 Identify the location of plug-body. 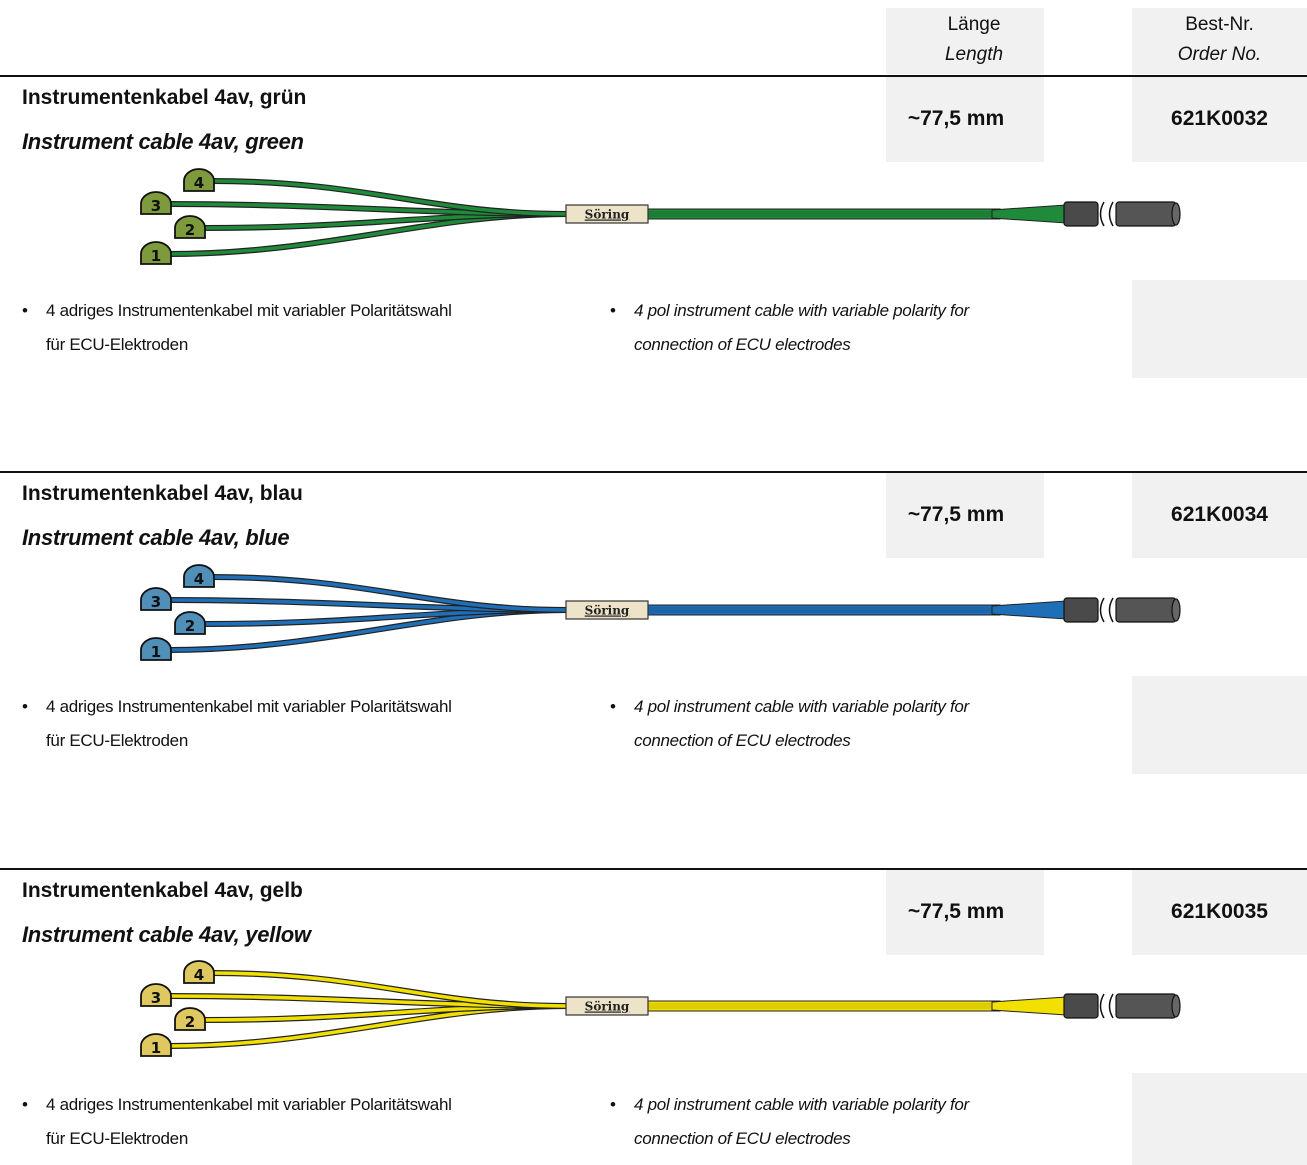
(1081, 610).